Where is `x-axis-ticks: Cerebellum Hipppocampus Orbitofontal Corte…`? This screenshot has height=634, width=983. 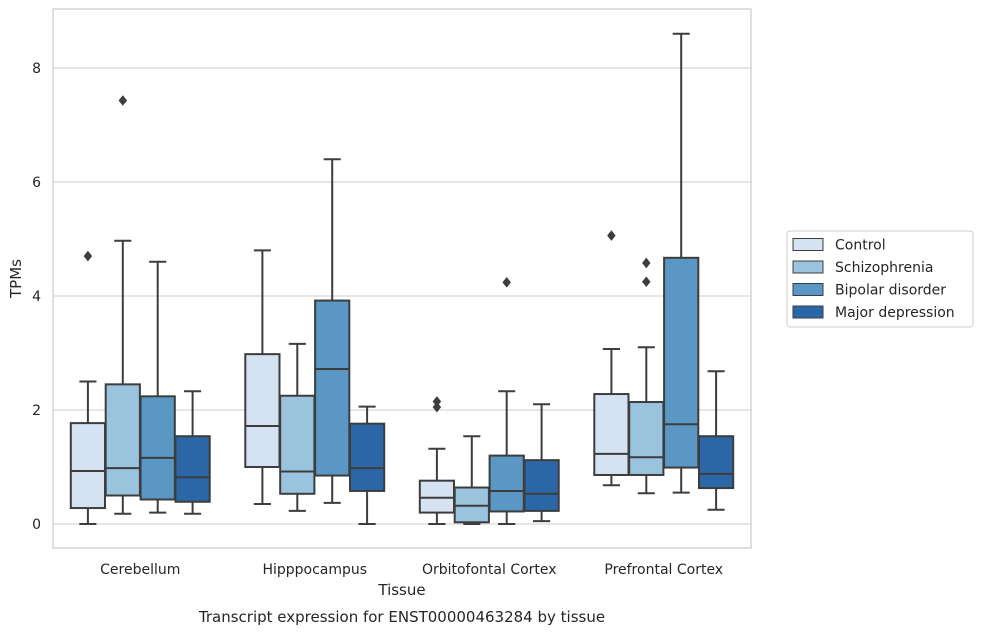 x-axis-ticks: Cerebellum Hipppocampus Orbitofontal Corte… is located at coordinates (411, 570).